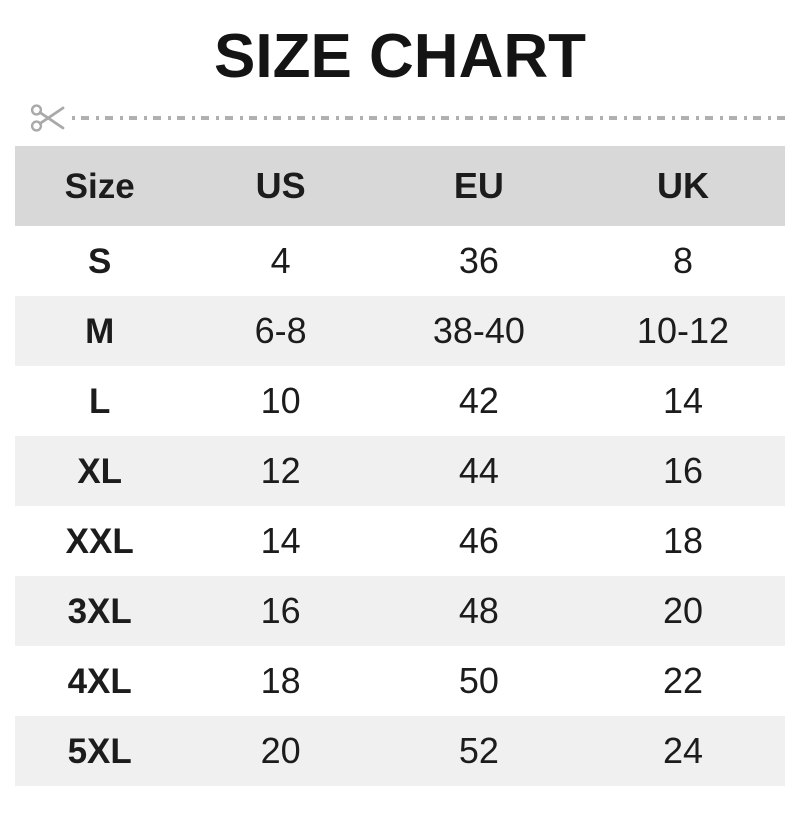 The height and width of the screenshot is (826, 800). I want to click on table-row: L 10 42 14, so click(400, 401).